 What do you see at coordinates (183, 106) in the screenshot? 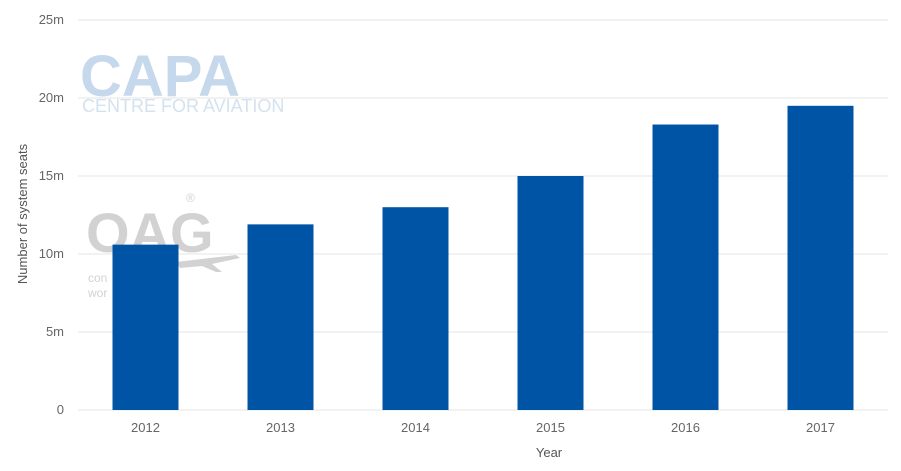
I see `capa-watermark-subtitle: CENTRE FOR AVIATION` at bounding box center [183, 106].